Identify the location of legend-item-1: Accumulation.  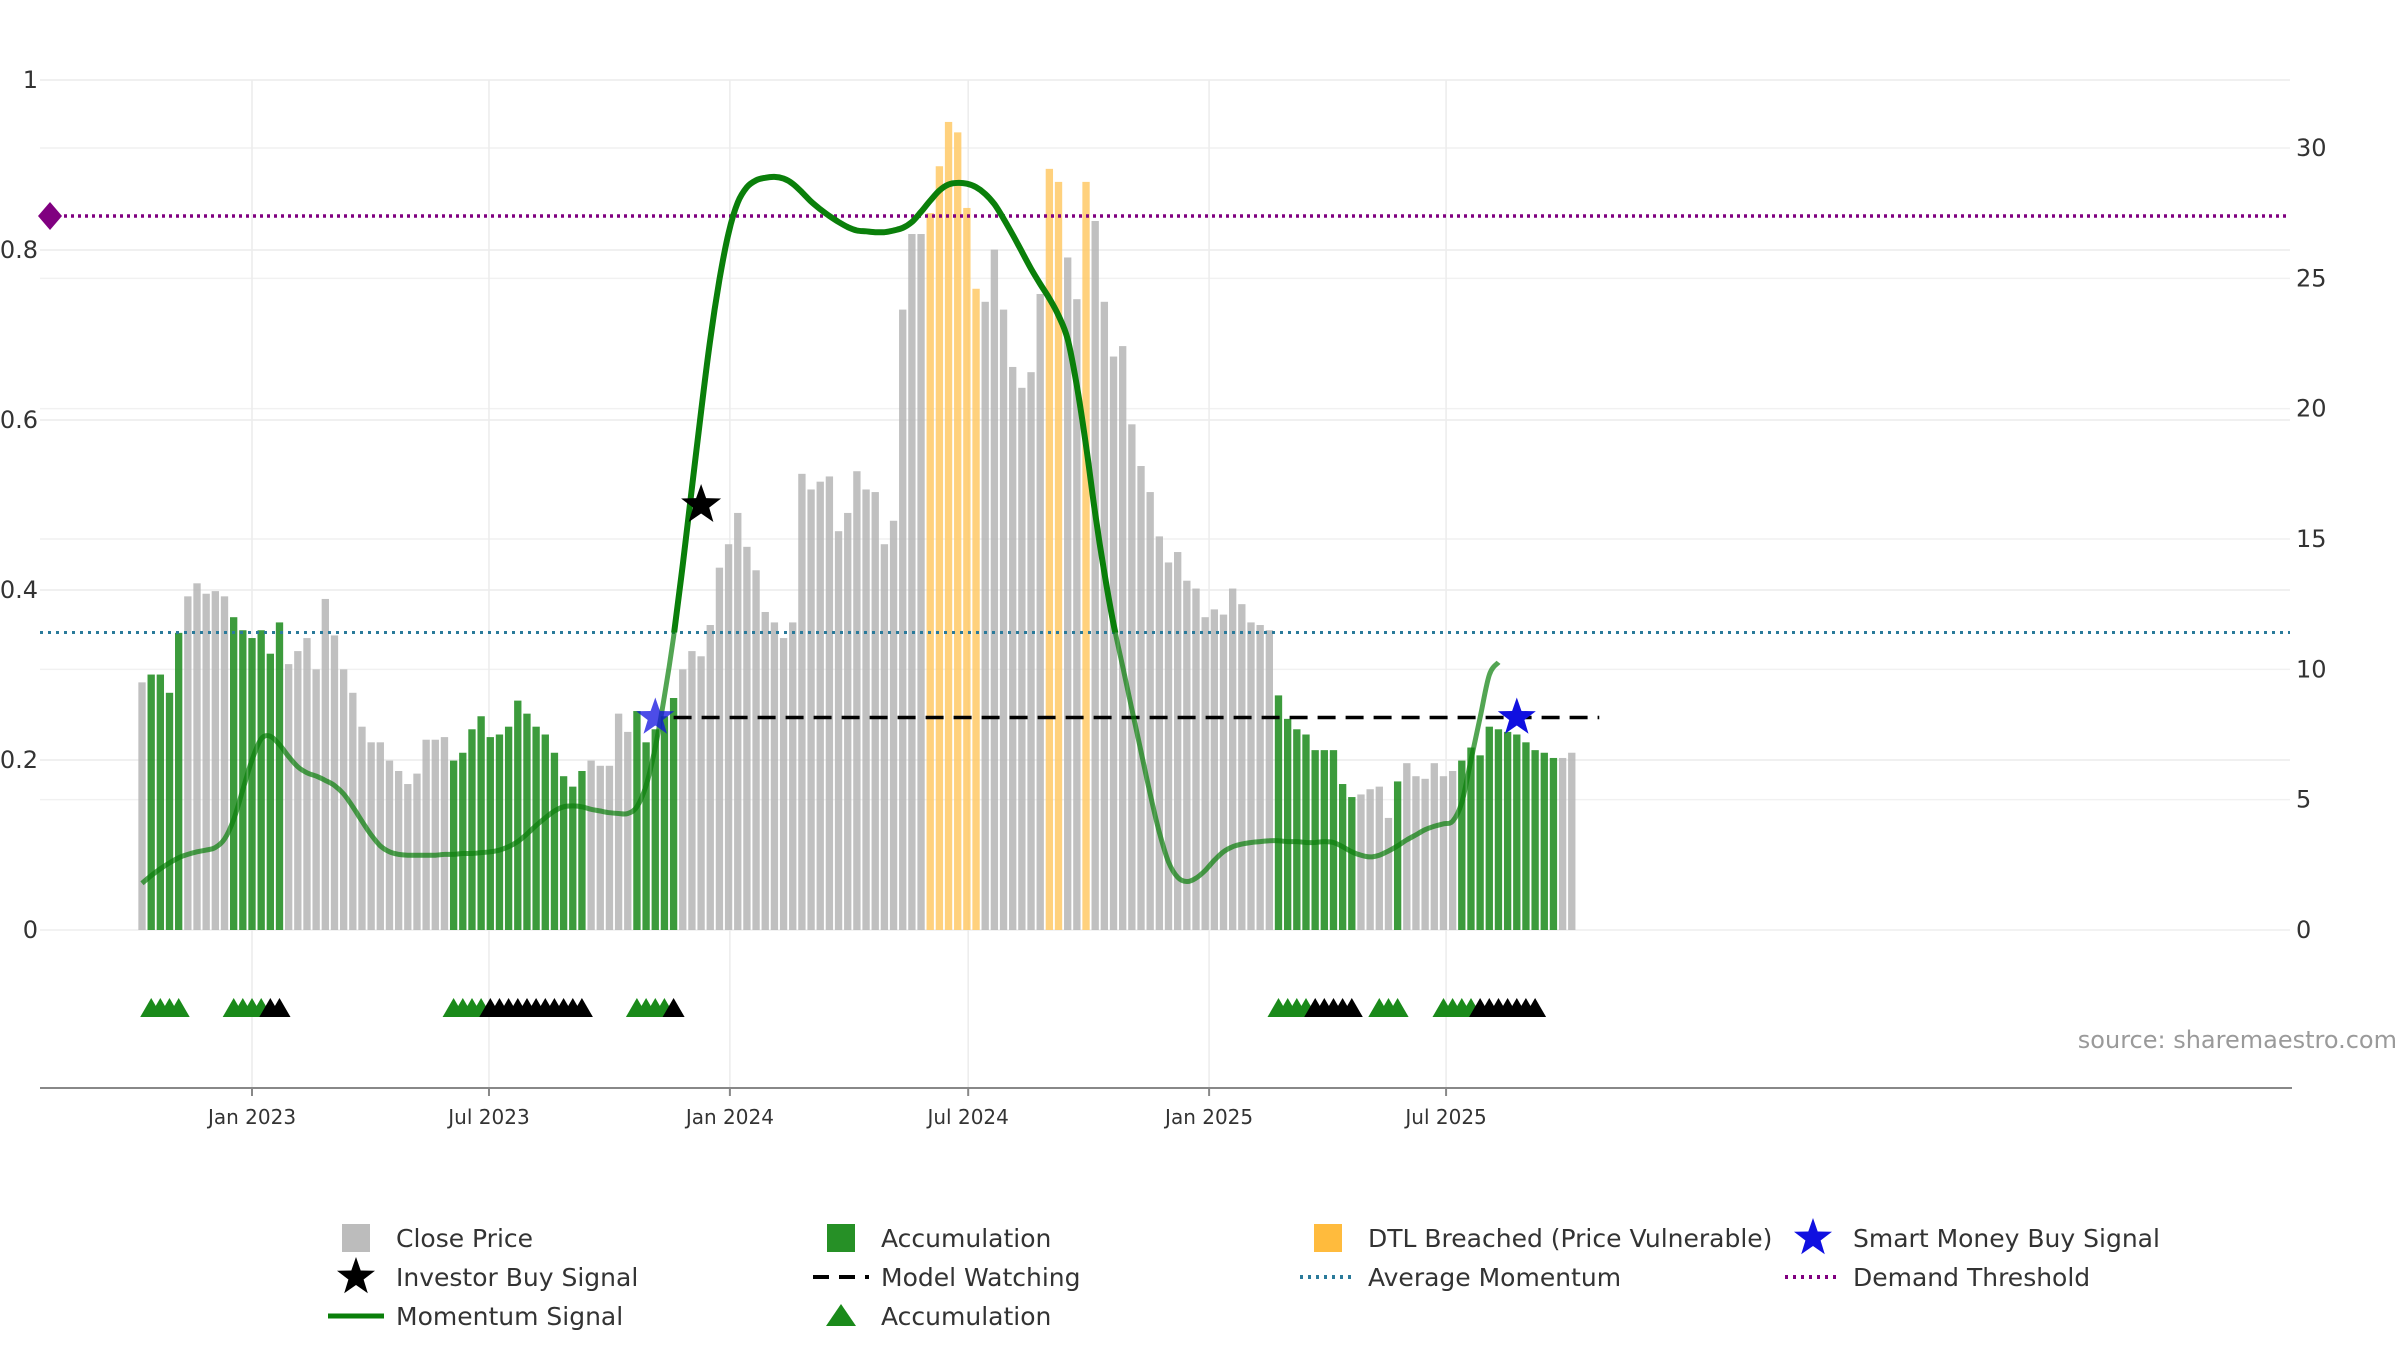
(939, 1238).